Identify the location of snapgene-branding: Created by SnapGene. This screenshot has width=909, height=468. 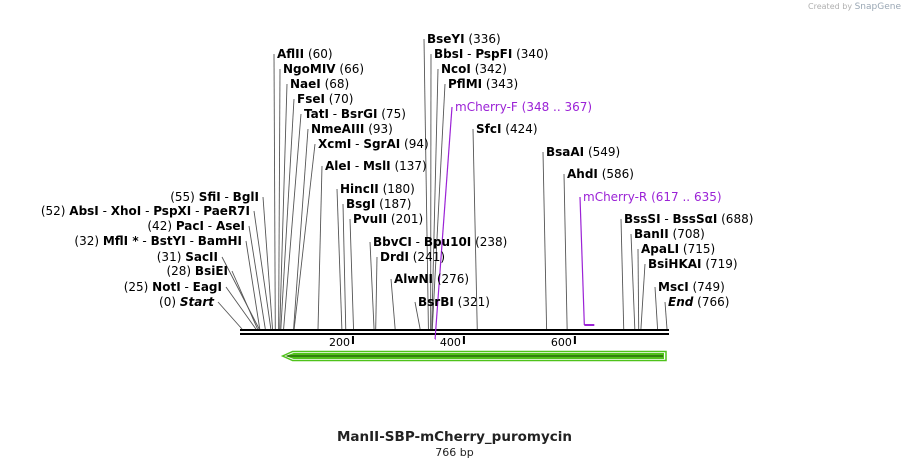
(854, 7).